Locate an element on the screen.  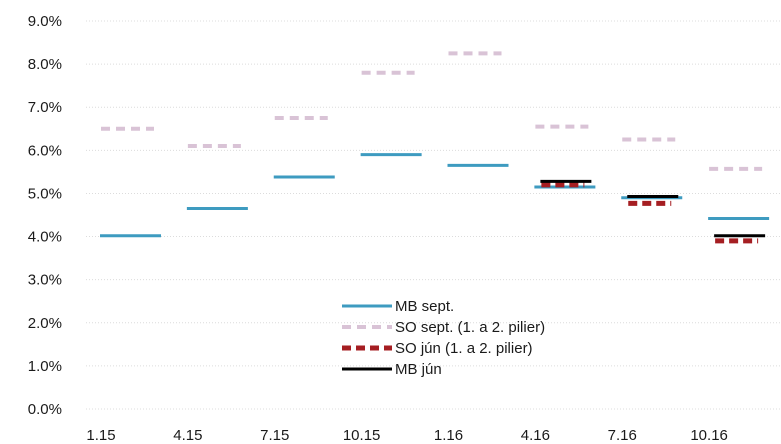
legend-label: SO jún (1. a 2. pilier) is located at coordinates (464, 348).